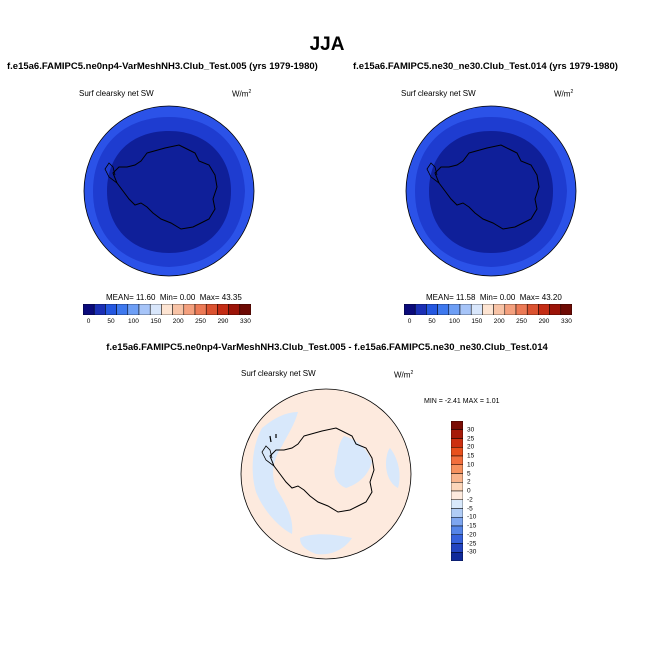 The image size is (654, 654). What do you see at coordinates (472, 517) in the screenshot?
I see `colorbar-tick-label: -10` at bounding box center [472, 517].